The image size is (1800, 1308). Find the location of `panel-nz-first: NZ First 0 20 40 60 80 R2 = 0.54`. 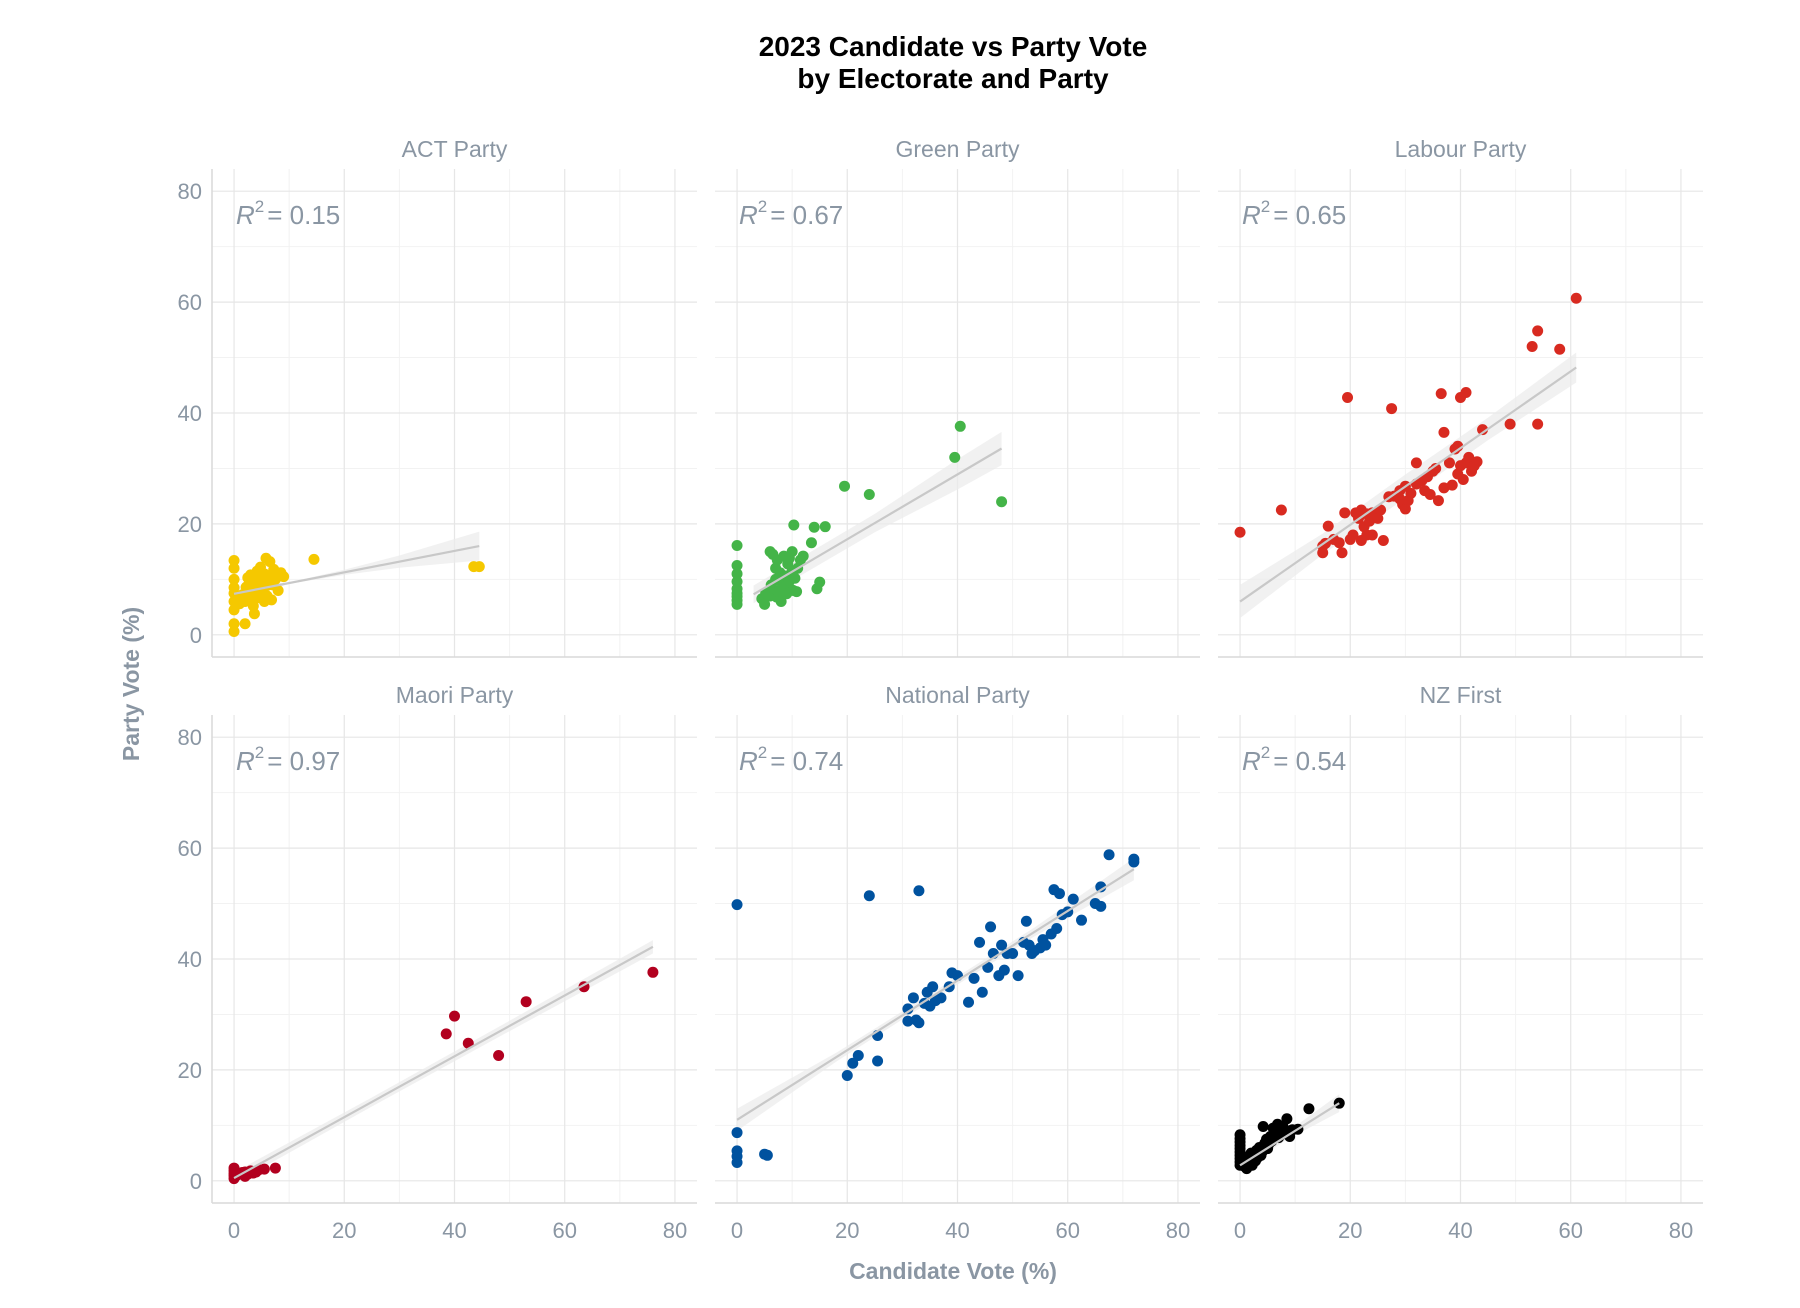

panel-nz-first: NZ First 0 20 40 60 80 R2 = 0.54 is located at coordinates (1460, 962).